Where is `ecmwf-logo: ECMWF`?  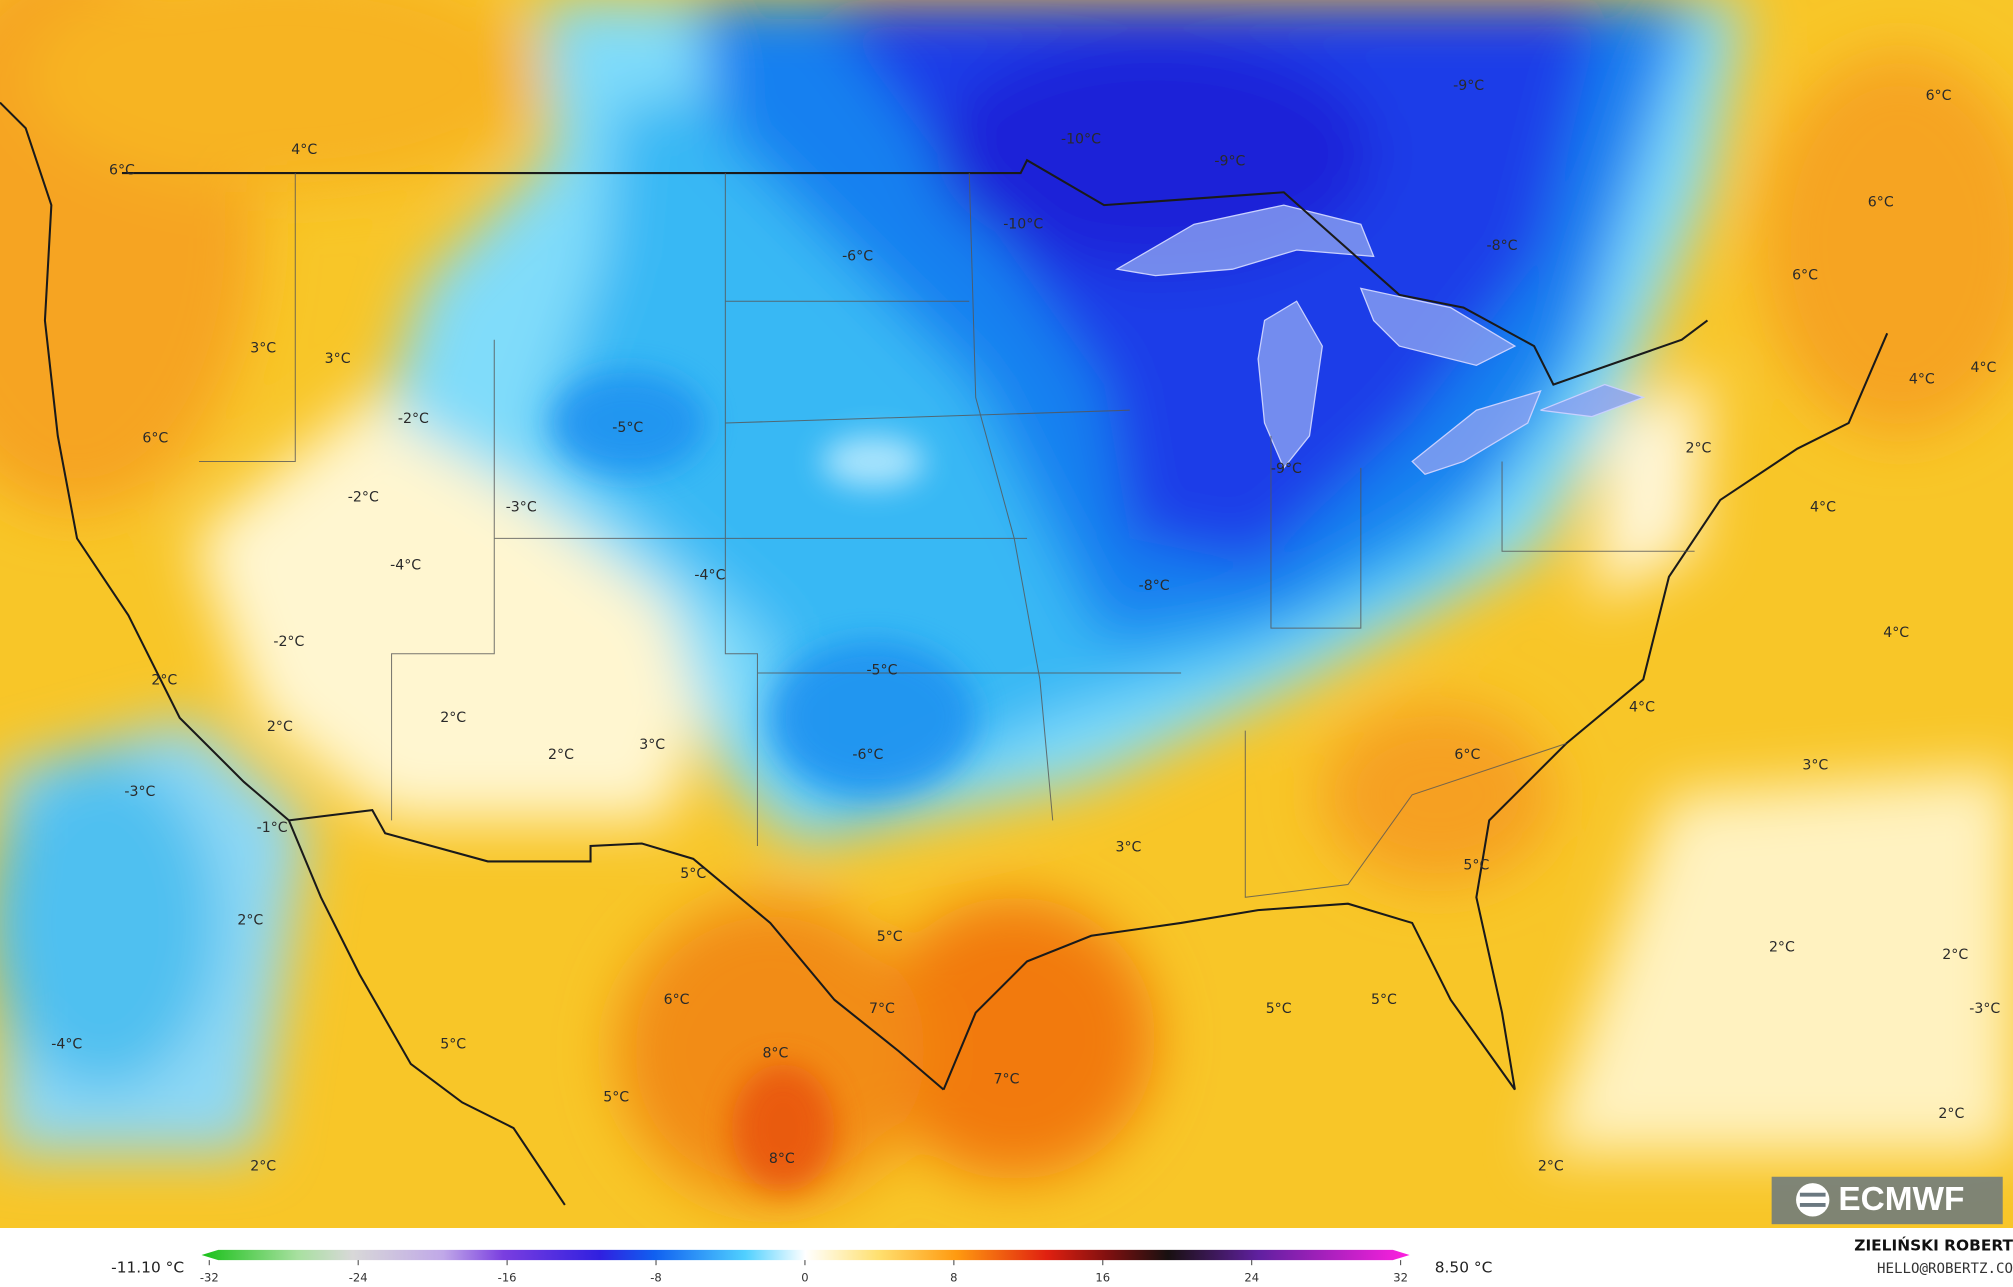
ecmwf-logo: ECMWF is located at coordinates (1887, 1200).